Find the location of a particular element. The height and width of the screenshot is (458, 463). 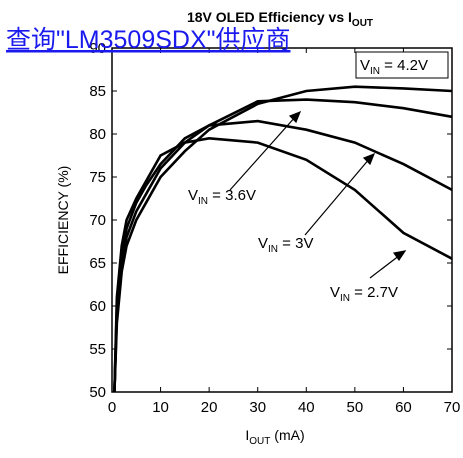

x-tick-label: 70 is located at coordinates (452, 407).